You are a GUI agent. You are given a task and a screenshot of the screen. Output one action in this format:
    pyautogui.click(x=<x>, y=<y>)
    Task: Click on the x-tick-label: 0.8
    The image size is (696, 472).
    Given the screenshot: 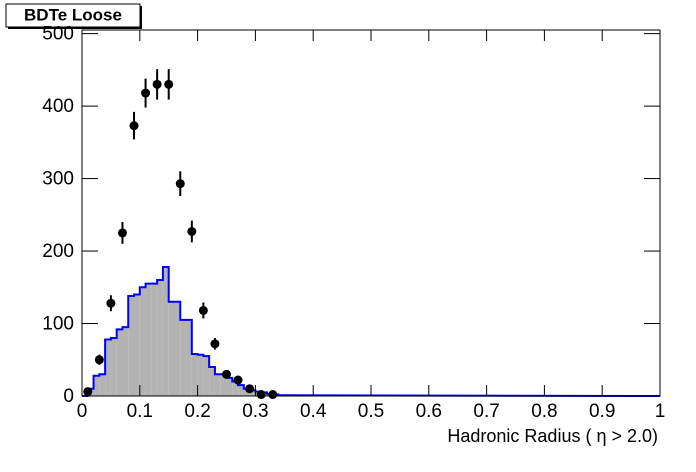 What is the action you would take?
    pyautogui.click(x=544, y=411)
    